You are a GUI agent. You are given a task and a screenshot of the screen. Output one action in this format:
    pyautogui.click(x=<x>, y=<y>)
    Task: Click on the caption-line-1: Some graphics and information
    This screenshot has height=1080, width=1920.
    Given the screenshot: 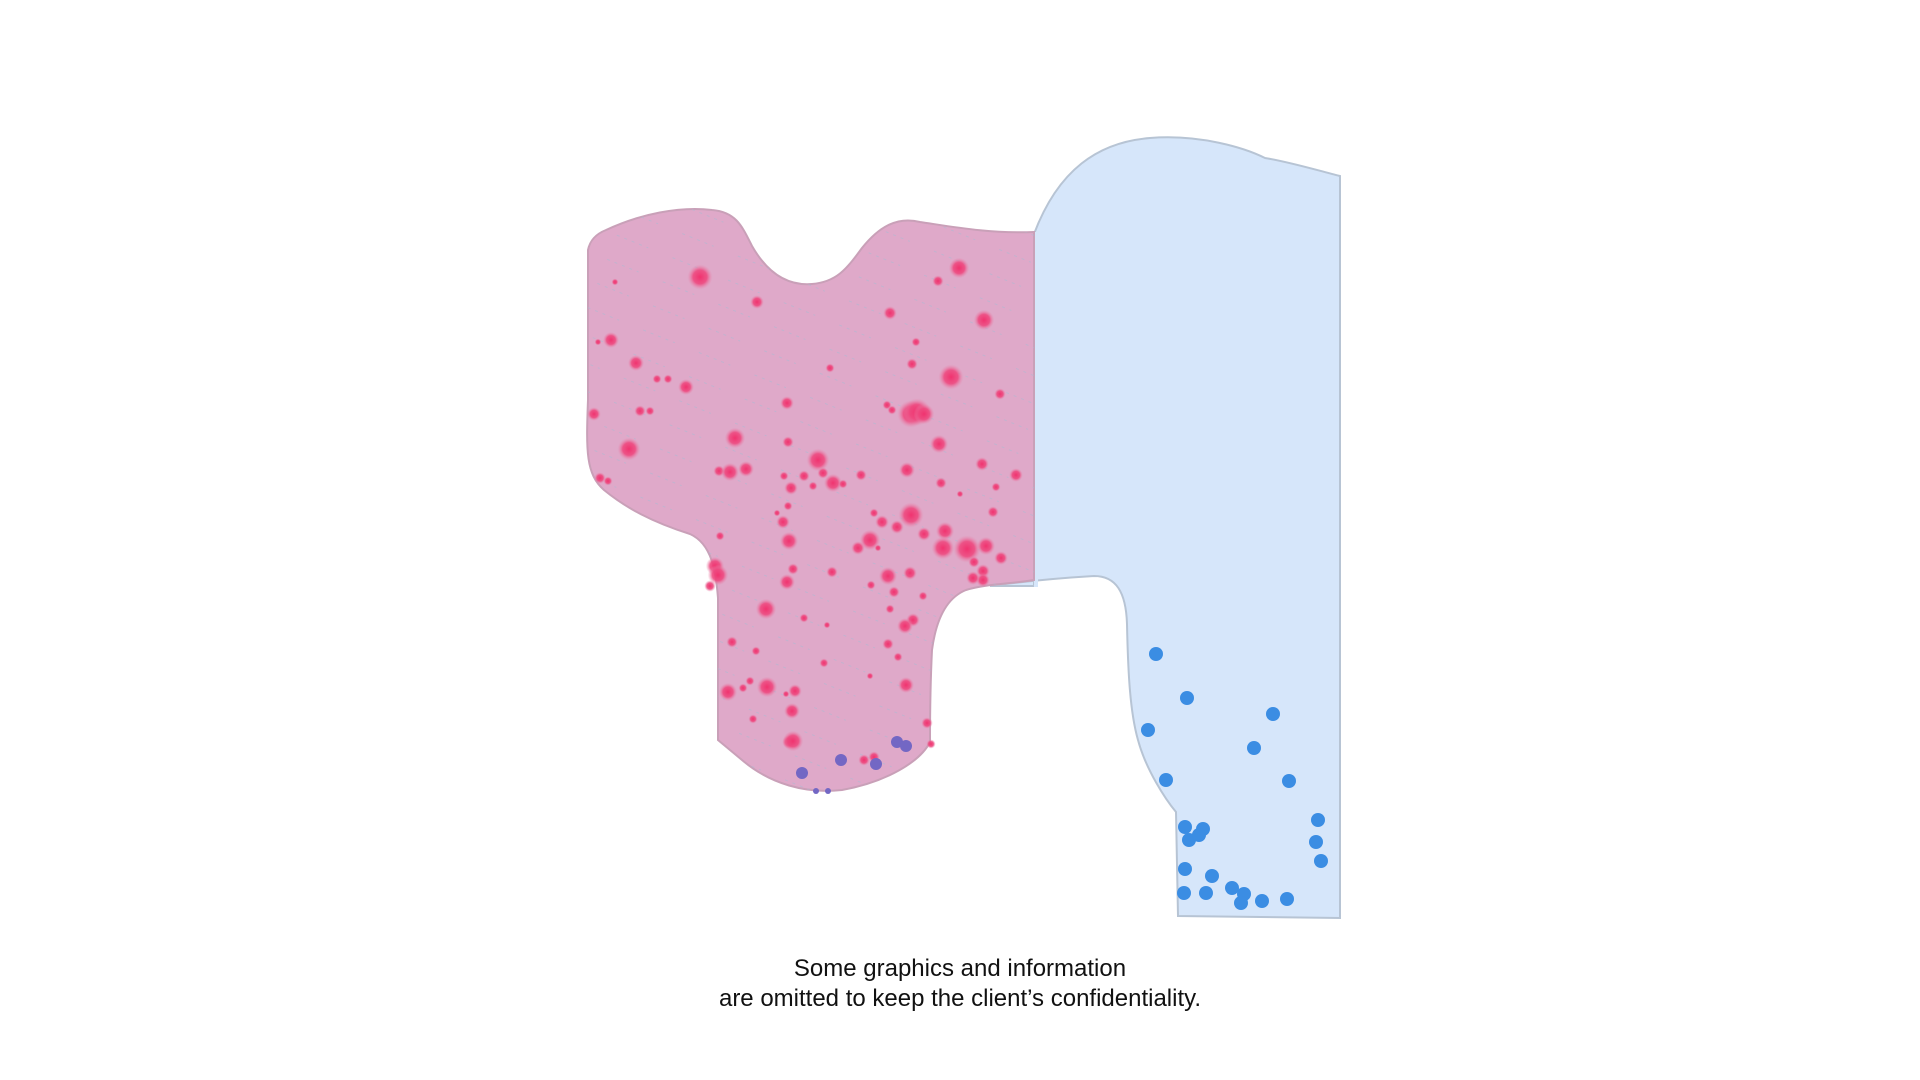 What is the action you would take?
    pyautogui.click(x=960, y=968)
    